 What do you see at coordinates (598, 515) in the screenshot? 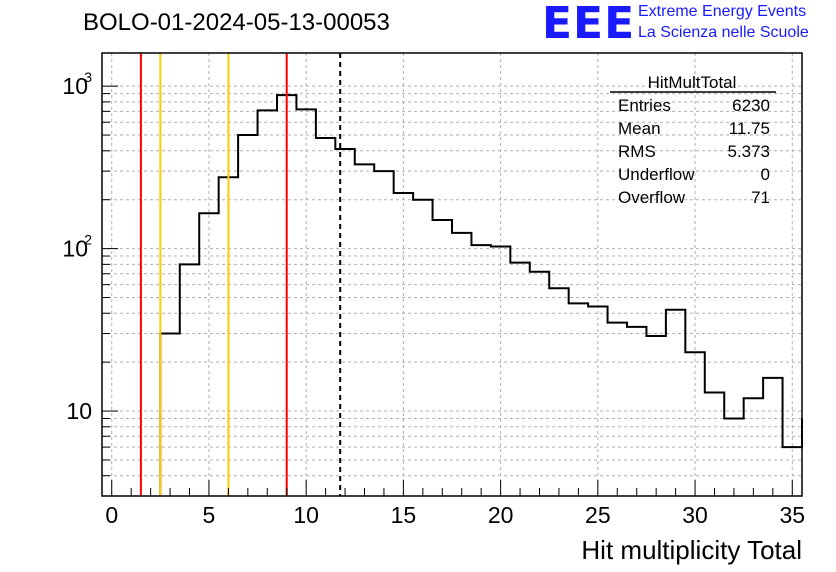
I see `x-tick-label: 25` at bounding box center [598, 515].